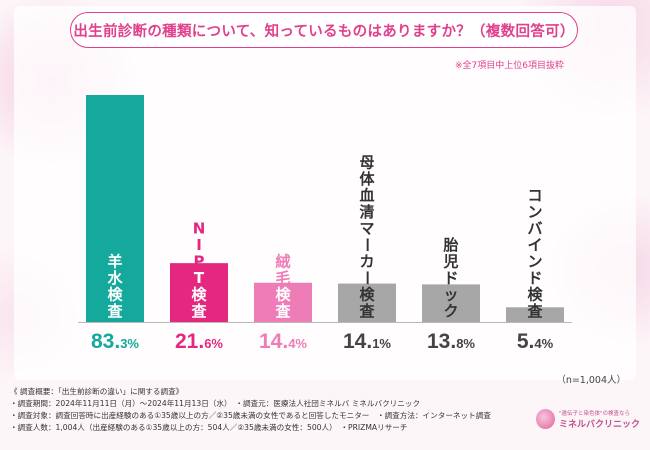 This screenshot has width=650, height=450. I want to click on category-char: 胎, so click(450, 245).